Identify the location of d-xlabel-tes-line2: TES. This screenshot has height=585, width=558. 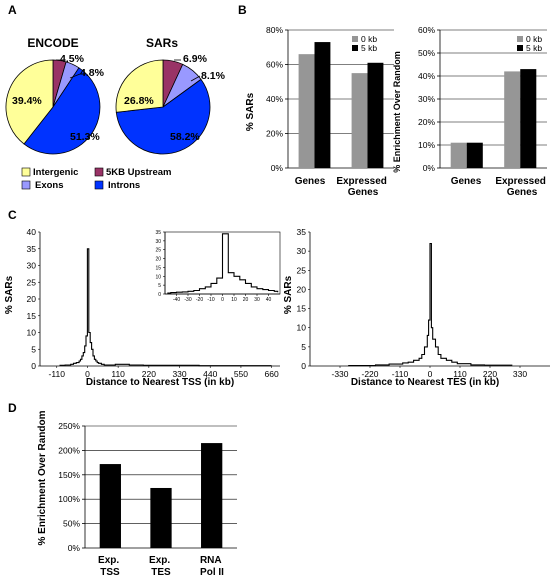
(161, 572).